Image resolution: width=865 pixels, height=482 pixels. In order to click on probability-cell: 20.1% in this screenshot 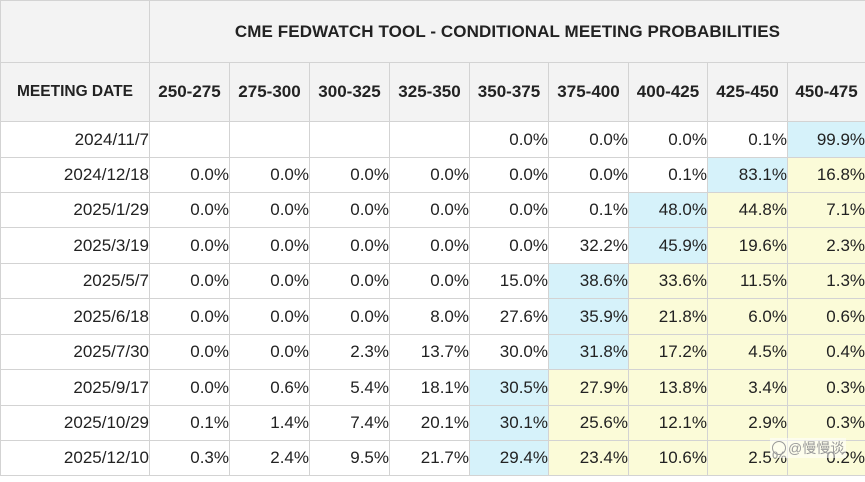, I will do `click(429, 423)`.